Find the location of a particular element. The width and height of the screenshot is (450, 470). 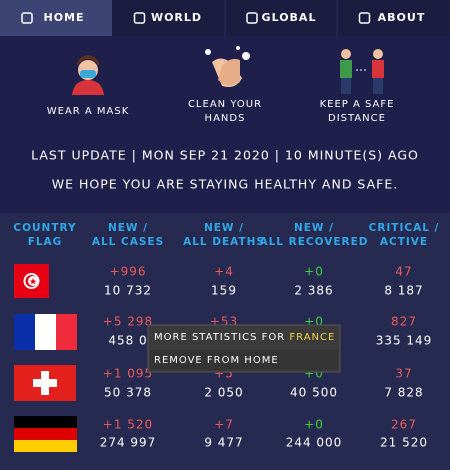

total-value: 244 000 is located at coordinates (314, 443).